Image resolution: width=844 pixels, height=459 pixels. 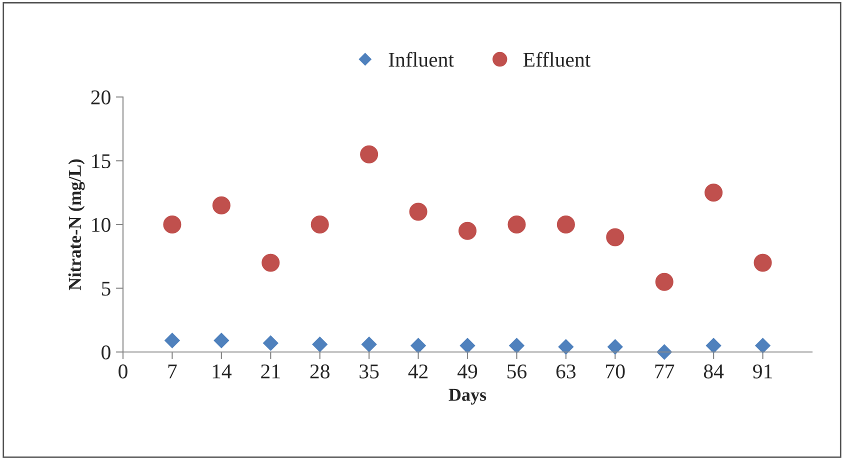 What do you see at coordinates (270, 371) in the screenshot?
I see `x-tick-label: 21` at bounding box center [270, 371].